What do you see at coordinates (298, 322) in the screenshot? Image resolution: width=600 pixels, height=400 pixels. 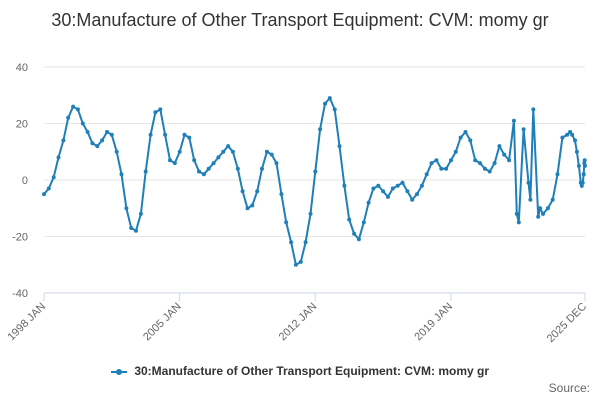 I see `x-tick-label: 2012 JAN` at bounding box center [298, 322].